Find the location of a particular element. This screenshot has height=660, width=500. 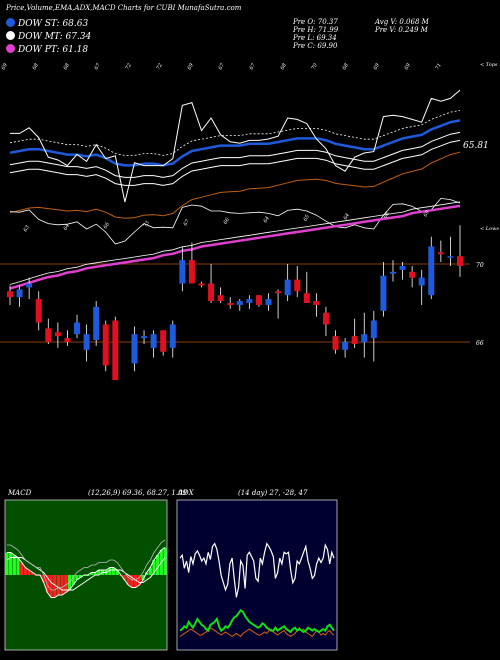

stat-high: Pre H: 71.99 is located at coordinates (316, 30).